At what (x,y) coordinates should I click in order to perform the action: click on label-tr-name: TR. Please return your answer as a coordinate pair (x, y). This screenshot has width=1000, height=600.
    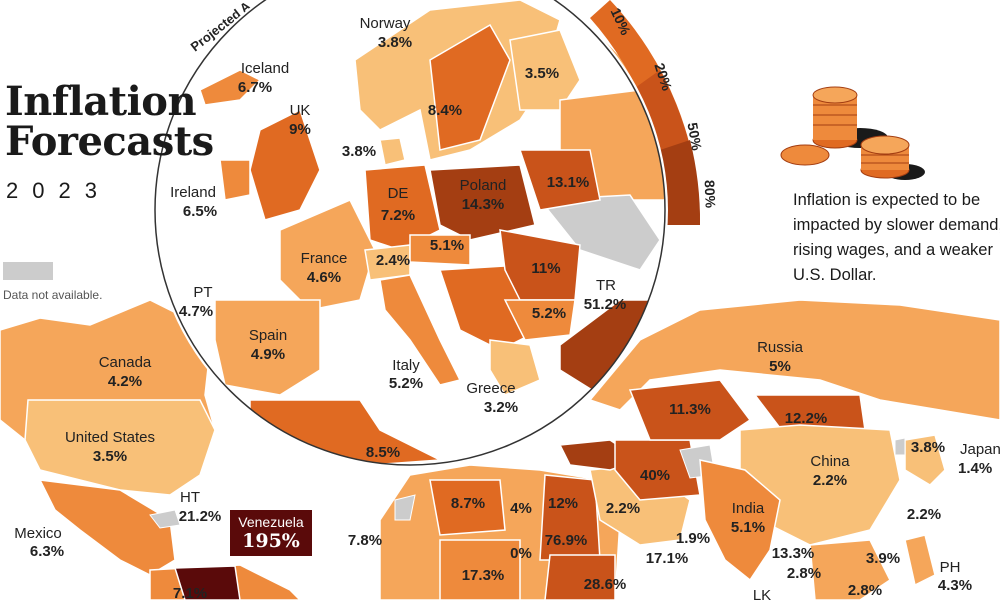
    Looking at the image, I should click on (606, 285).